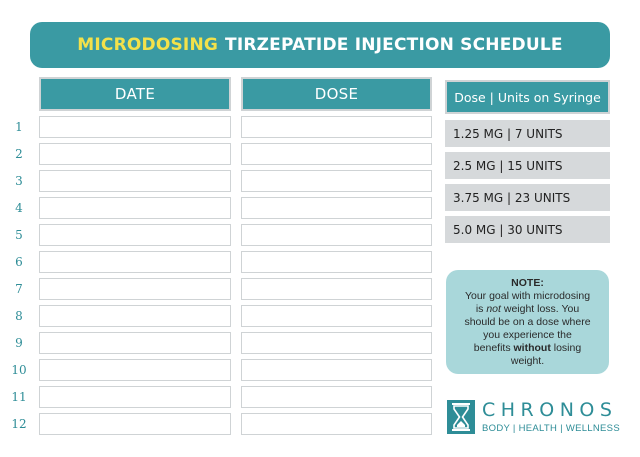 This screenshot has width=640, height=457. What do you see at coordinates (527, 335) in the screenshot?
I see `note-line: you experience the` at bounding box center [527, 335].